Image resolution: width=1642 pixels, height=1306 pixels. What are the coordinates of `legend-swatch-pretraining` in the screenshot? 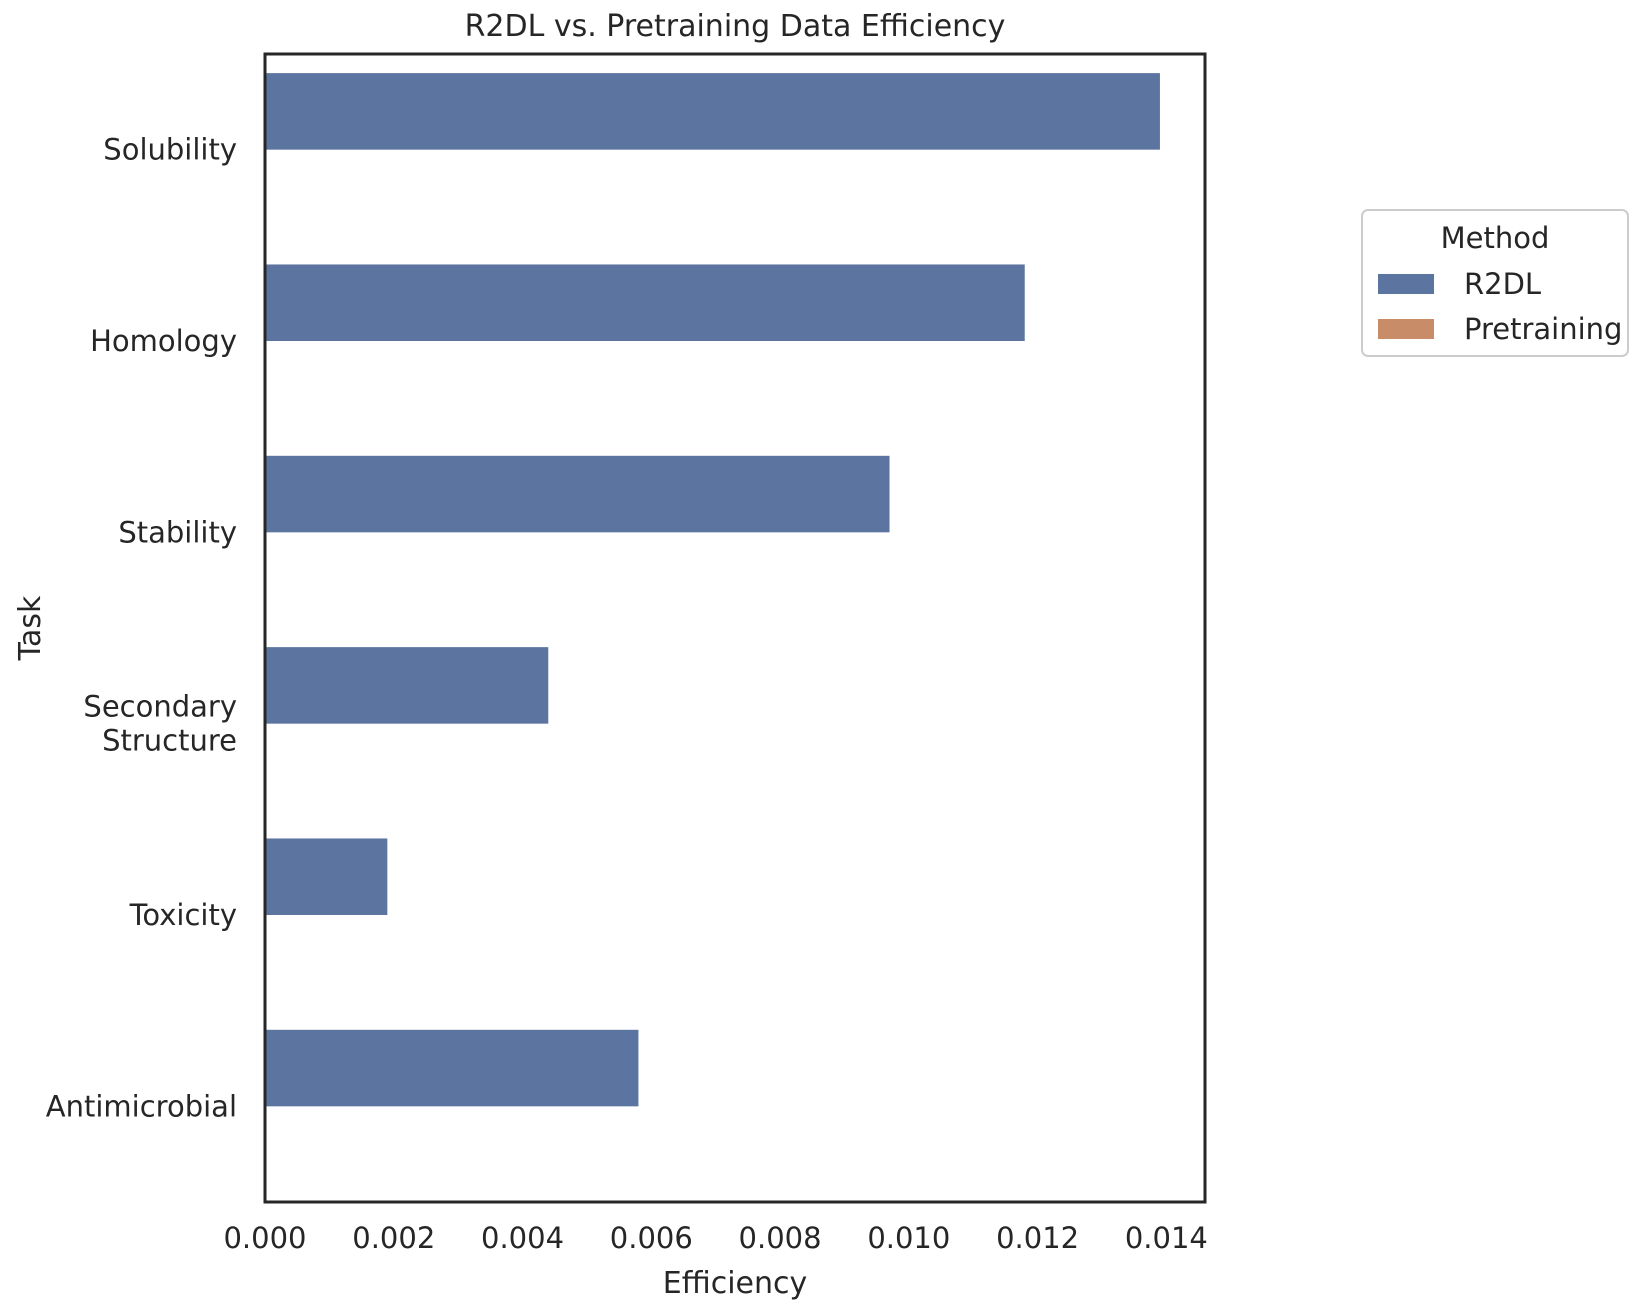 It's located at (1406, 329).